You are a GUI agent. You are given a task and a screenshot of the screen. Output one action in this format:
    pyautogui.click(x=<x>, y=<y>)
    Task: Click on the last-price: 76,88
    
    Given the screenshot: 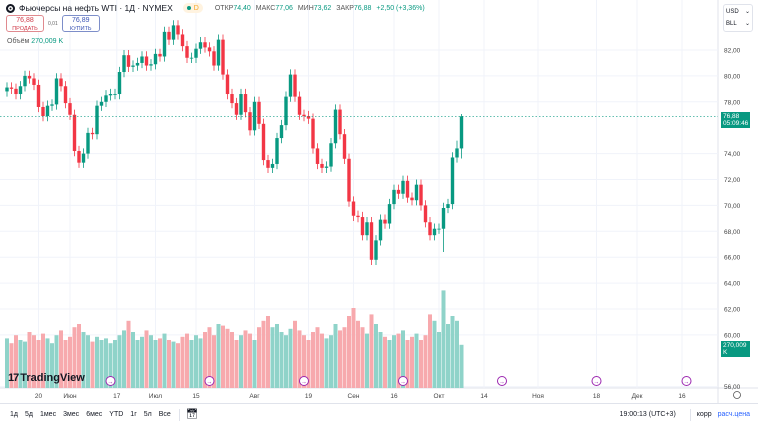 What is the action you would take?
    pyautogui.click(x=731, y=116)
    